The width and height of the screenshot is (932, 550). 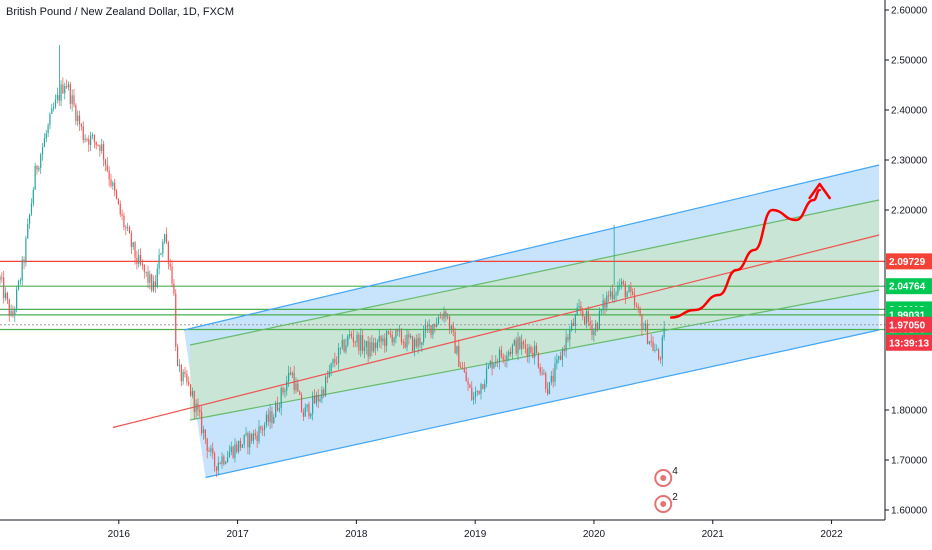 I want to click on current-price-badge: 1.97050, so click(x=907, y=325).